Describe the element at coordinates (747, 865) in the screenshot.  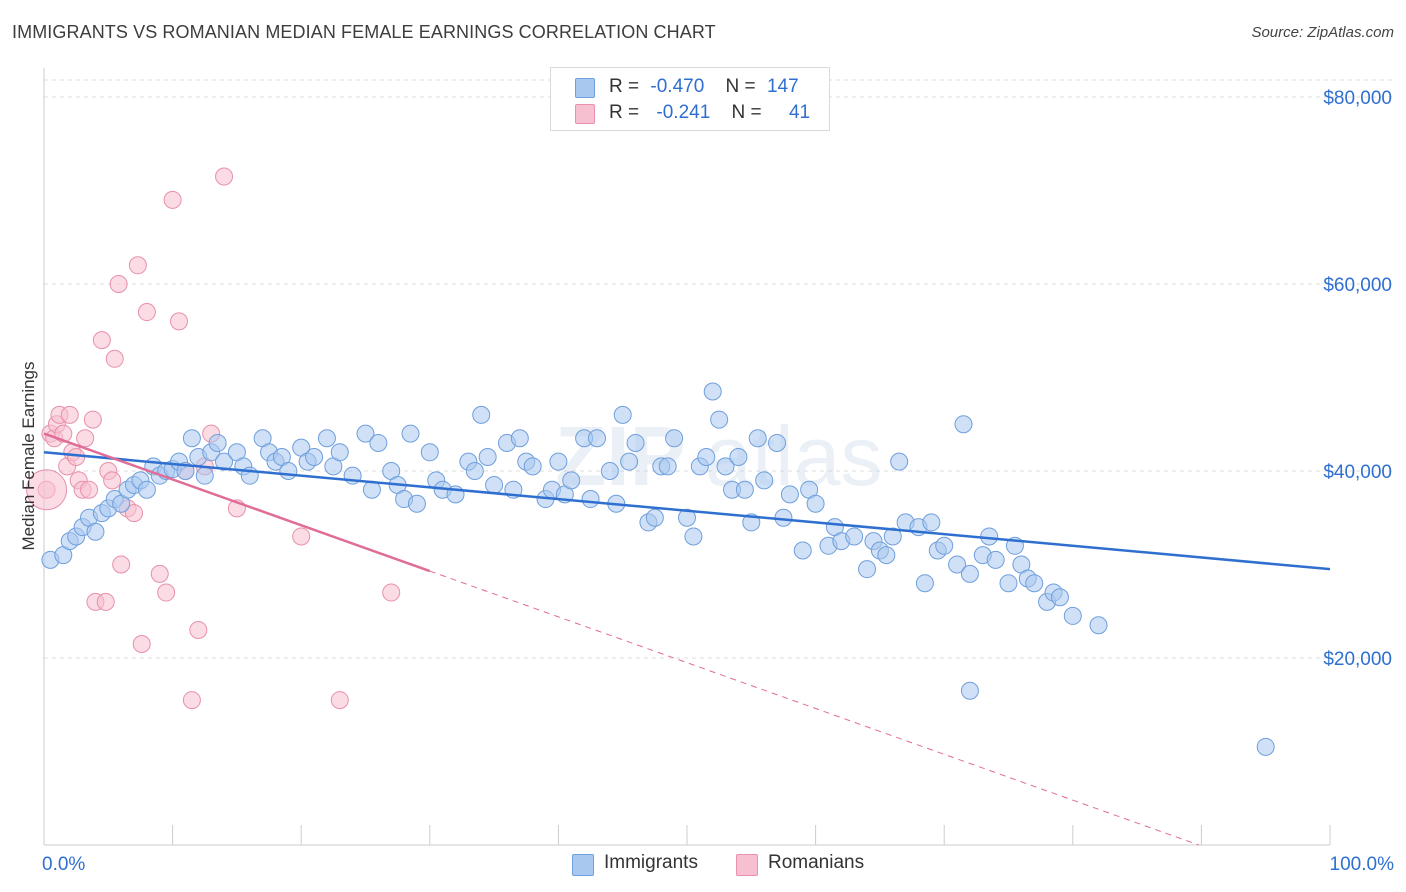
I see `romanians-swatch` at that location.